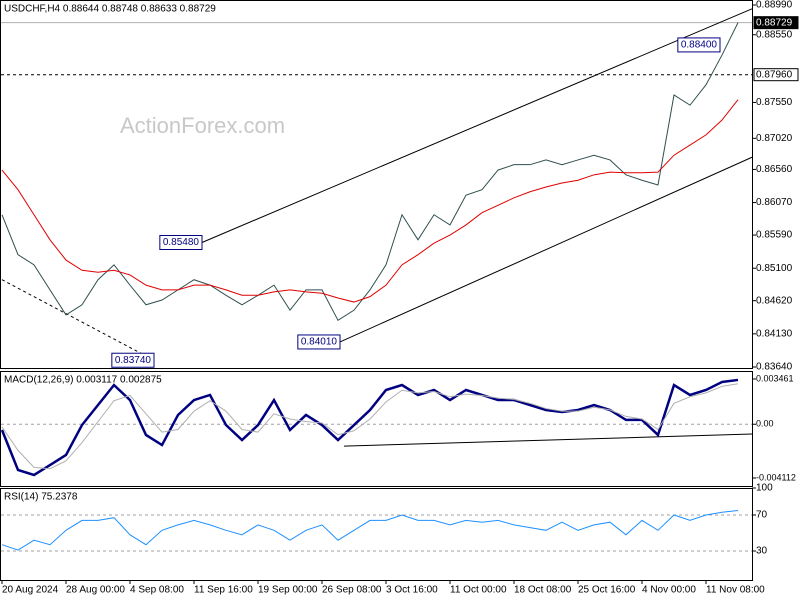  What do you see at coordinates (764, 488) in the screenshot?
I see `y-tick-label: 100` at bounding box center [764, 488].